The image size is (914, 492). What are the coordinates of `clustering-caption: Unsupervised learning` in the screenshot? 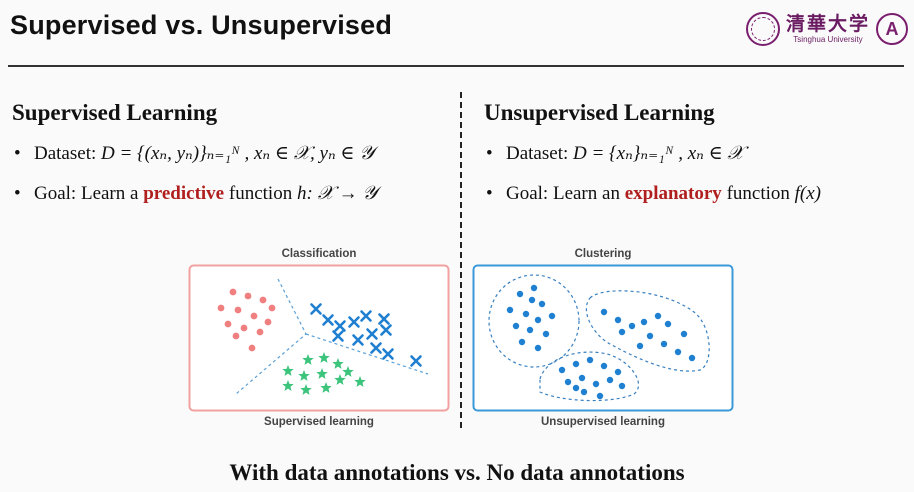 It's located at (603, 422).